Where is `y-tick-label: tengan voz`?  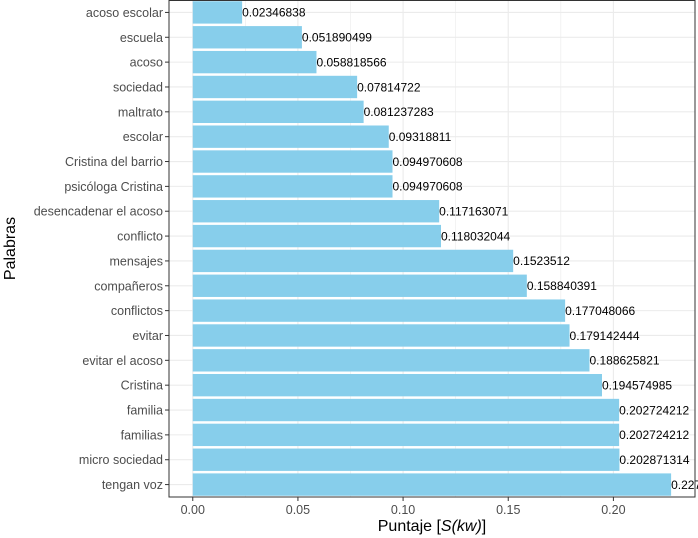 y-tick-label: tengan voz is located at coordinates (132, 485).